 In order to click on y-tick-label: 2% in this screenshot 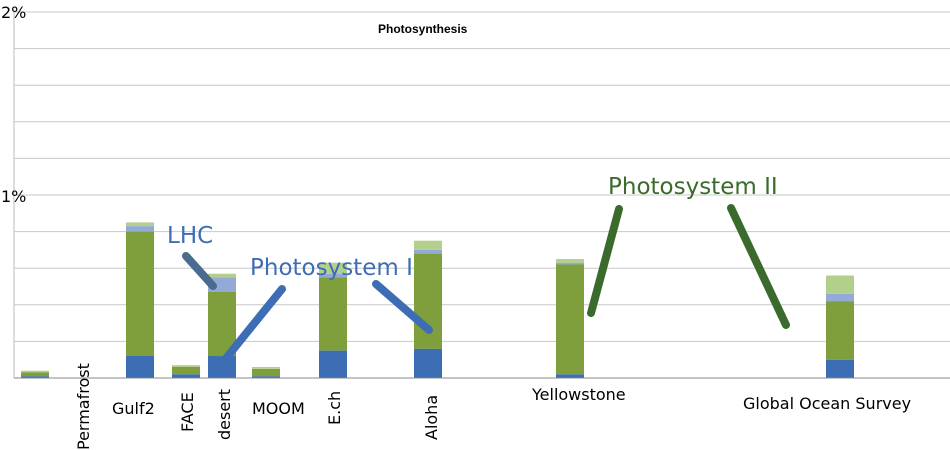, I will do `click(13, 12)`.